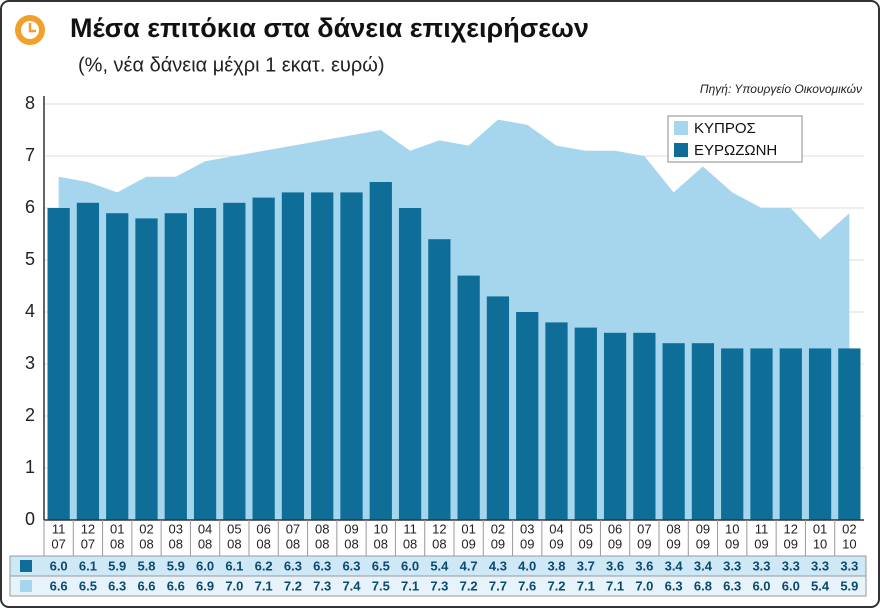 Image resolution: width=880 pixels, height=613 pixels. Describe the element at coordinates (735, 139) in the screenshot. I see `legend-box` at that location.